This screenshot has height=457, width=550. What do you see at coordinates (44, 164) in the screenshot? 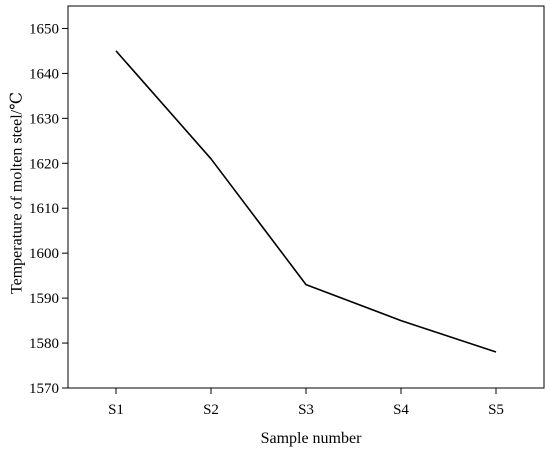
I see `y-tick-label: 1620` at bounding box center [44, 164].